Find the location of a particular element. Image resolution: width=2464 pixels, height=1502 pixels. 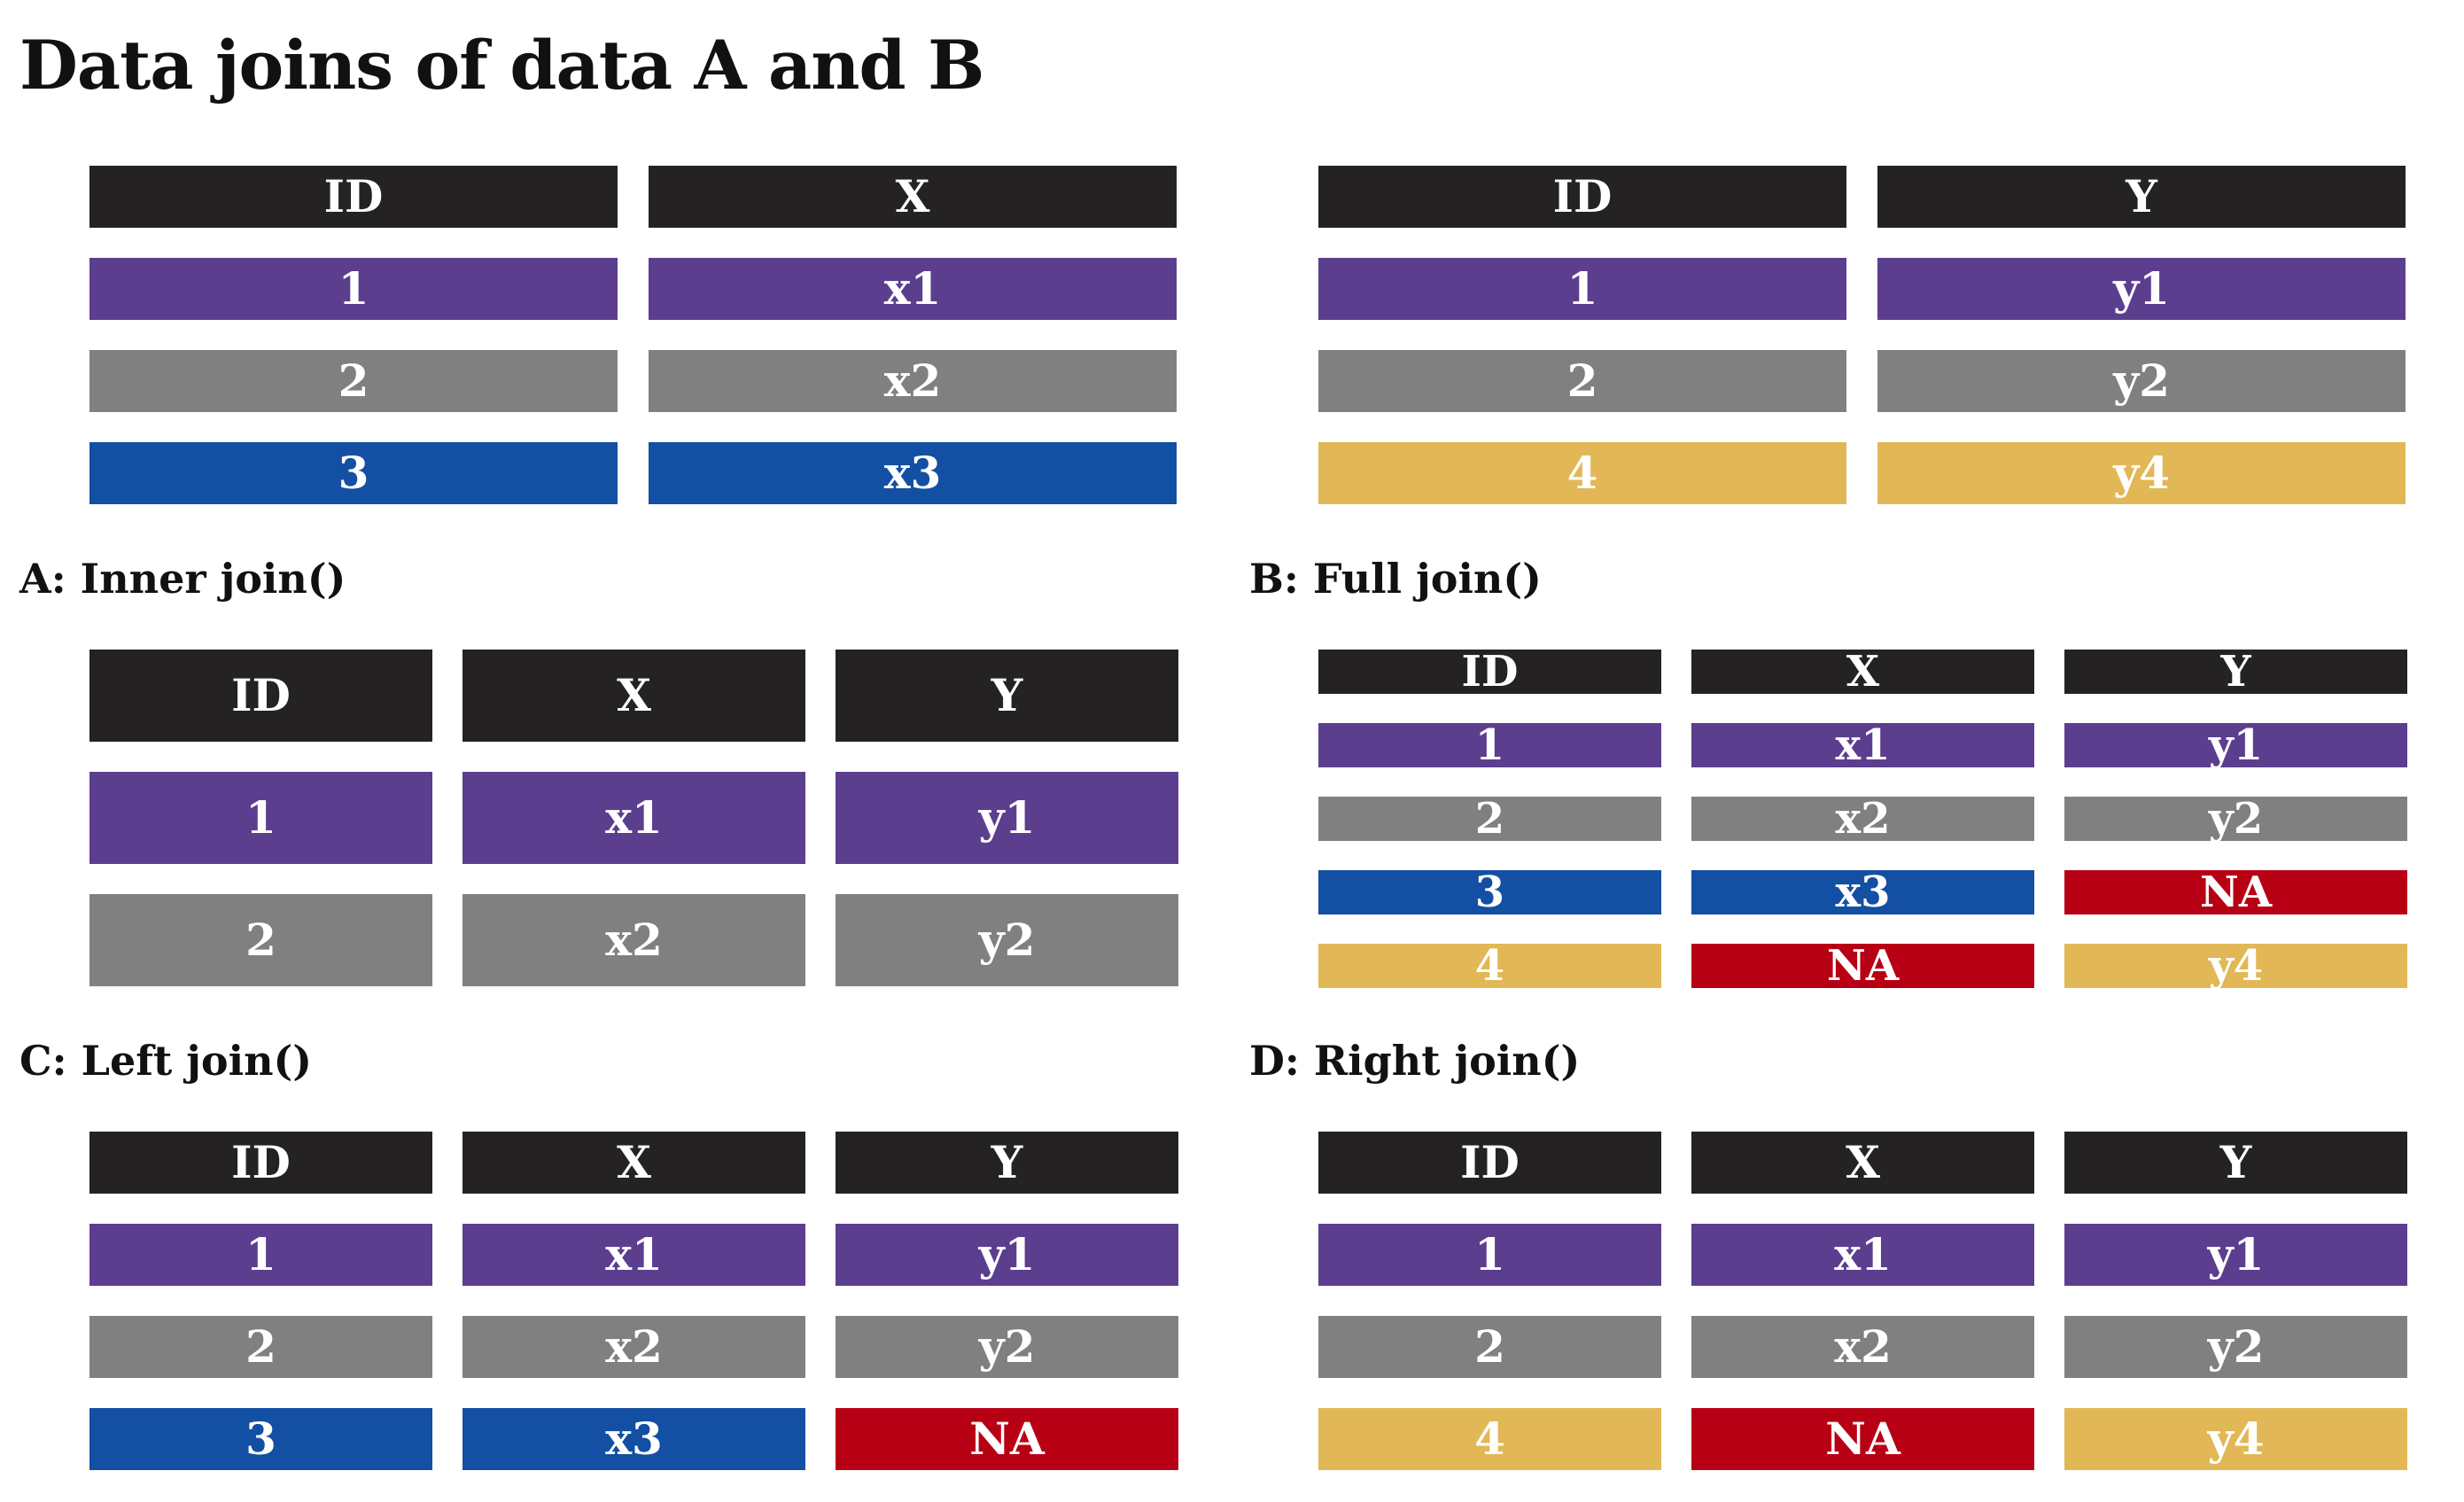

data-b-table: ID Y 1 y1 2 y2 4 y4 is located at coordinates (1862, 335).